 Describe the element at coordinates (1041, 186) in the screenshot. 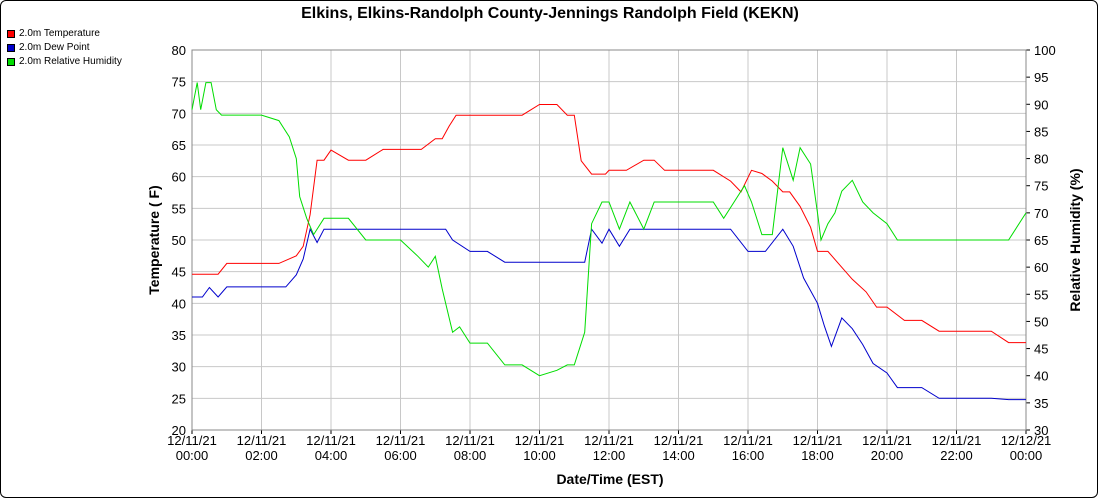

I see `y2-tick-label: 75` at that location.